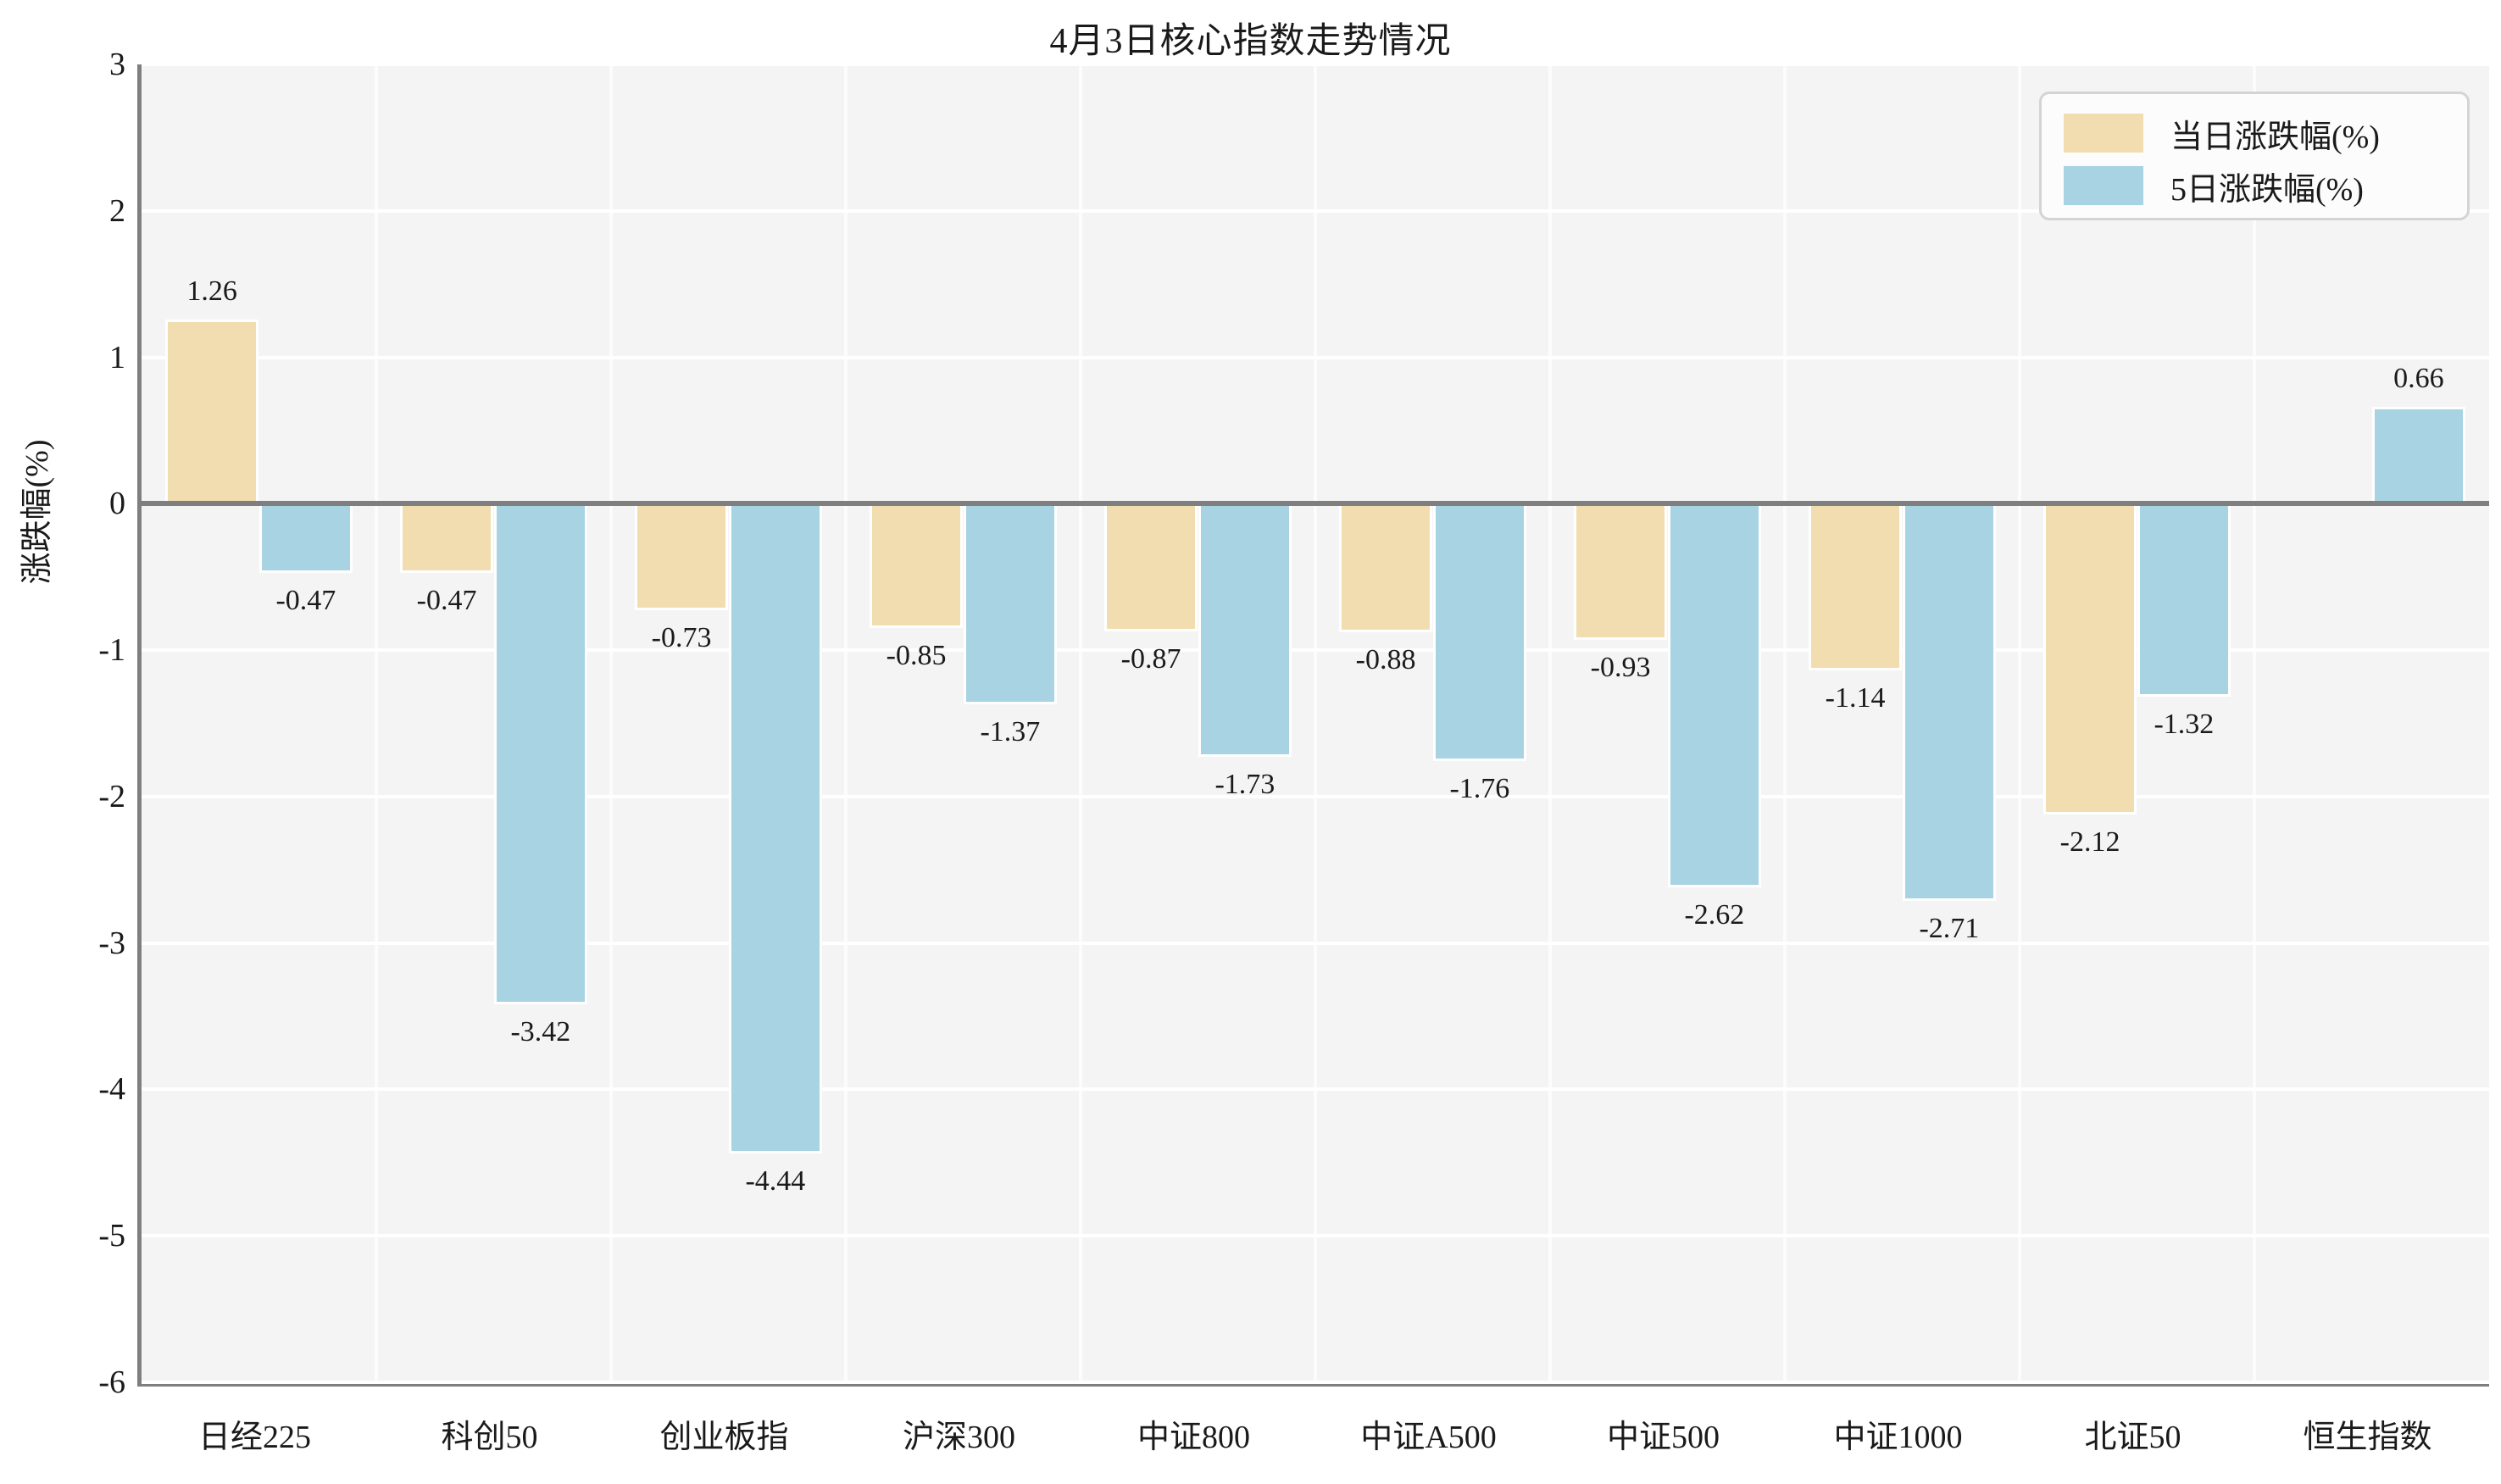 This screenshot has width=2501, height=1484. I want to click on bar-value-label: -2.62, so click(1714, 915).